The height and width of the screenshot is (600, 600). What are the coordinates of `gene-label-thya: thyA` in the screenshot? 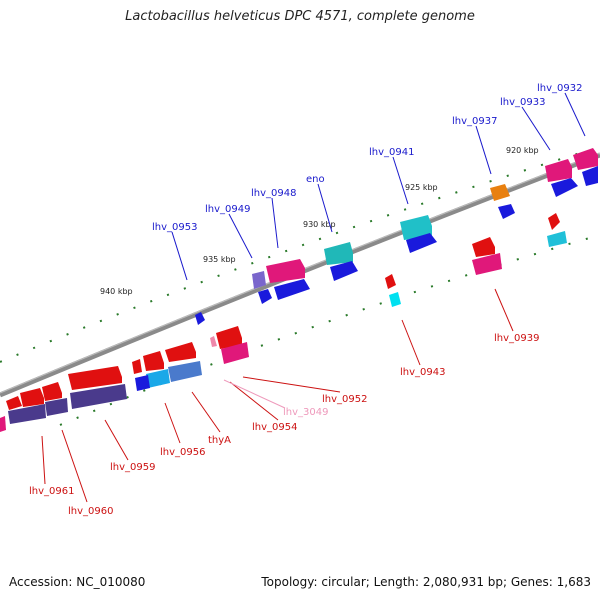 It's located at (219, 440).